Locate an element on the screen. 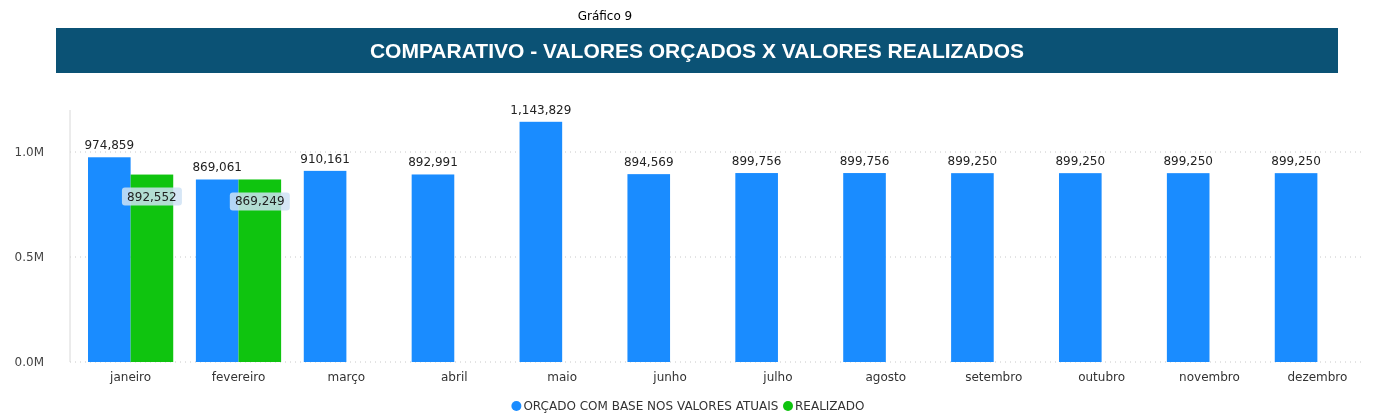 Image resolution: width=1379 pixels, height=419 pixels. data-label: 892,991 is located at coordinates (433, 162).